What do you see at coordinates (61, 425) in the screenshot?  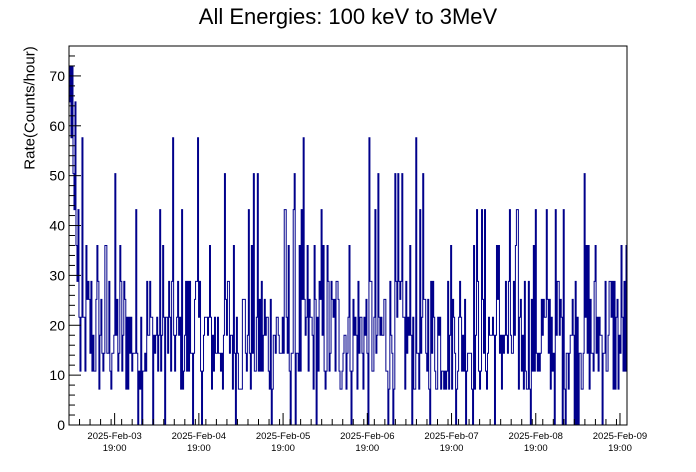 I see `y-tick-label: 0` at bounding box center [61, 425].